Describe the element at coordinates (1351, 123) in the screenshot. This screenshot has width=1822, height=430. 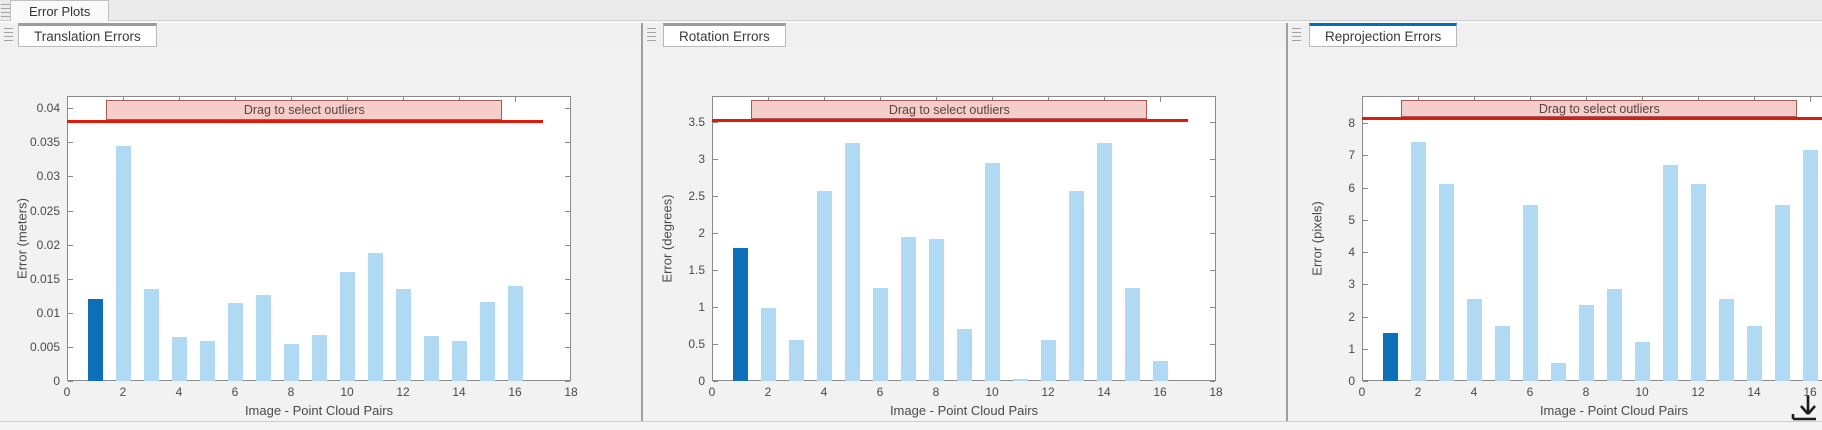
I see `y-tick-label: 8` at that location.